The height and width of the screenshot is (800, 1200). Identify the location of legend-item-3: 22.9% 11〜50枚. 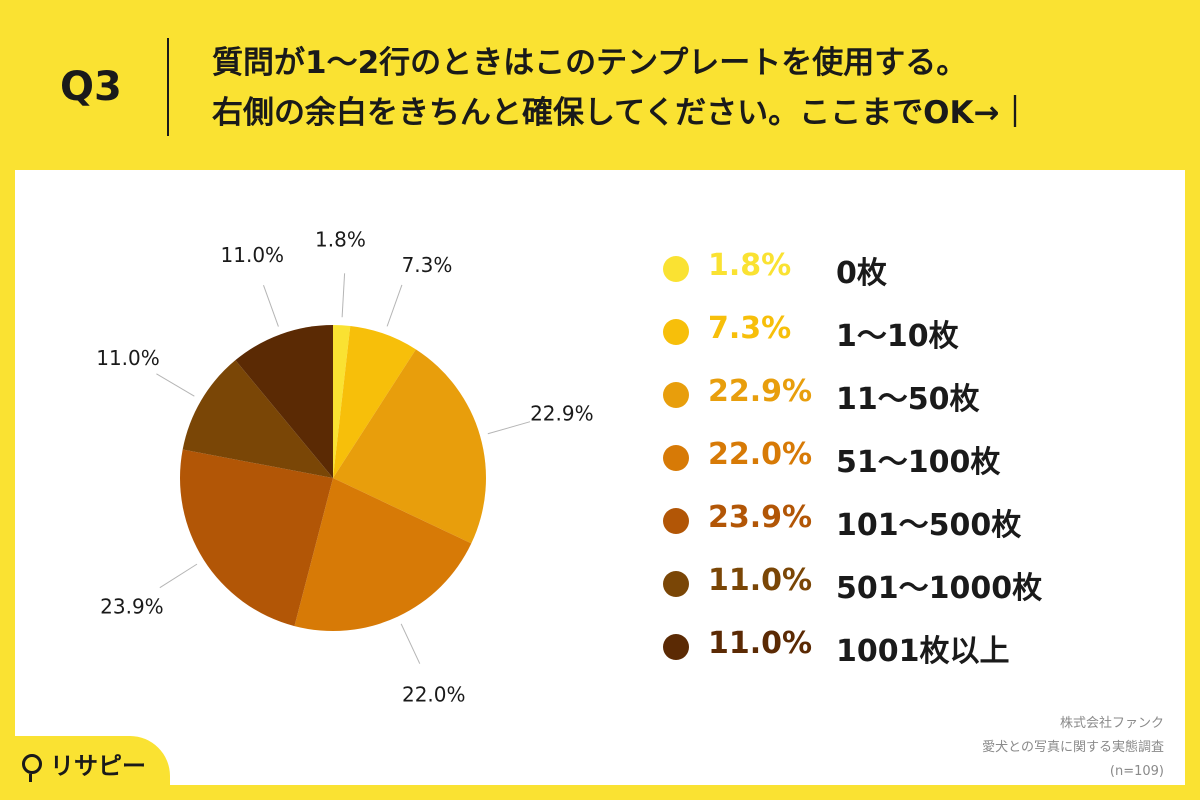
(900, 397).